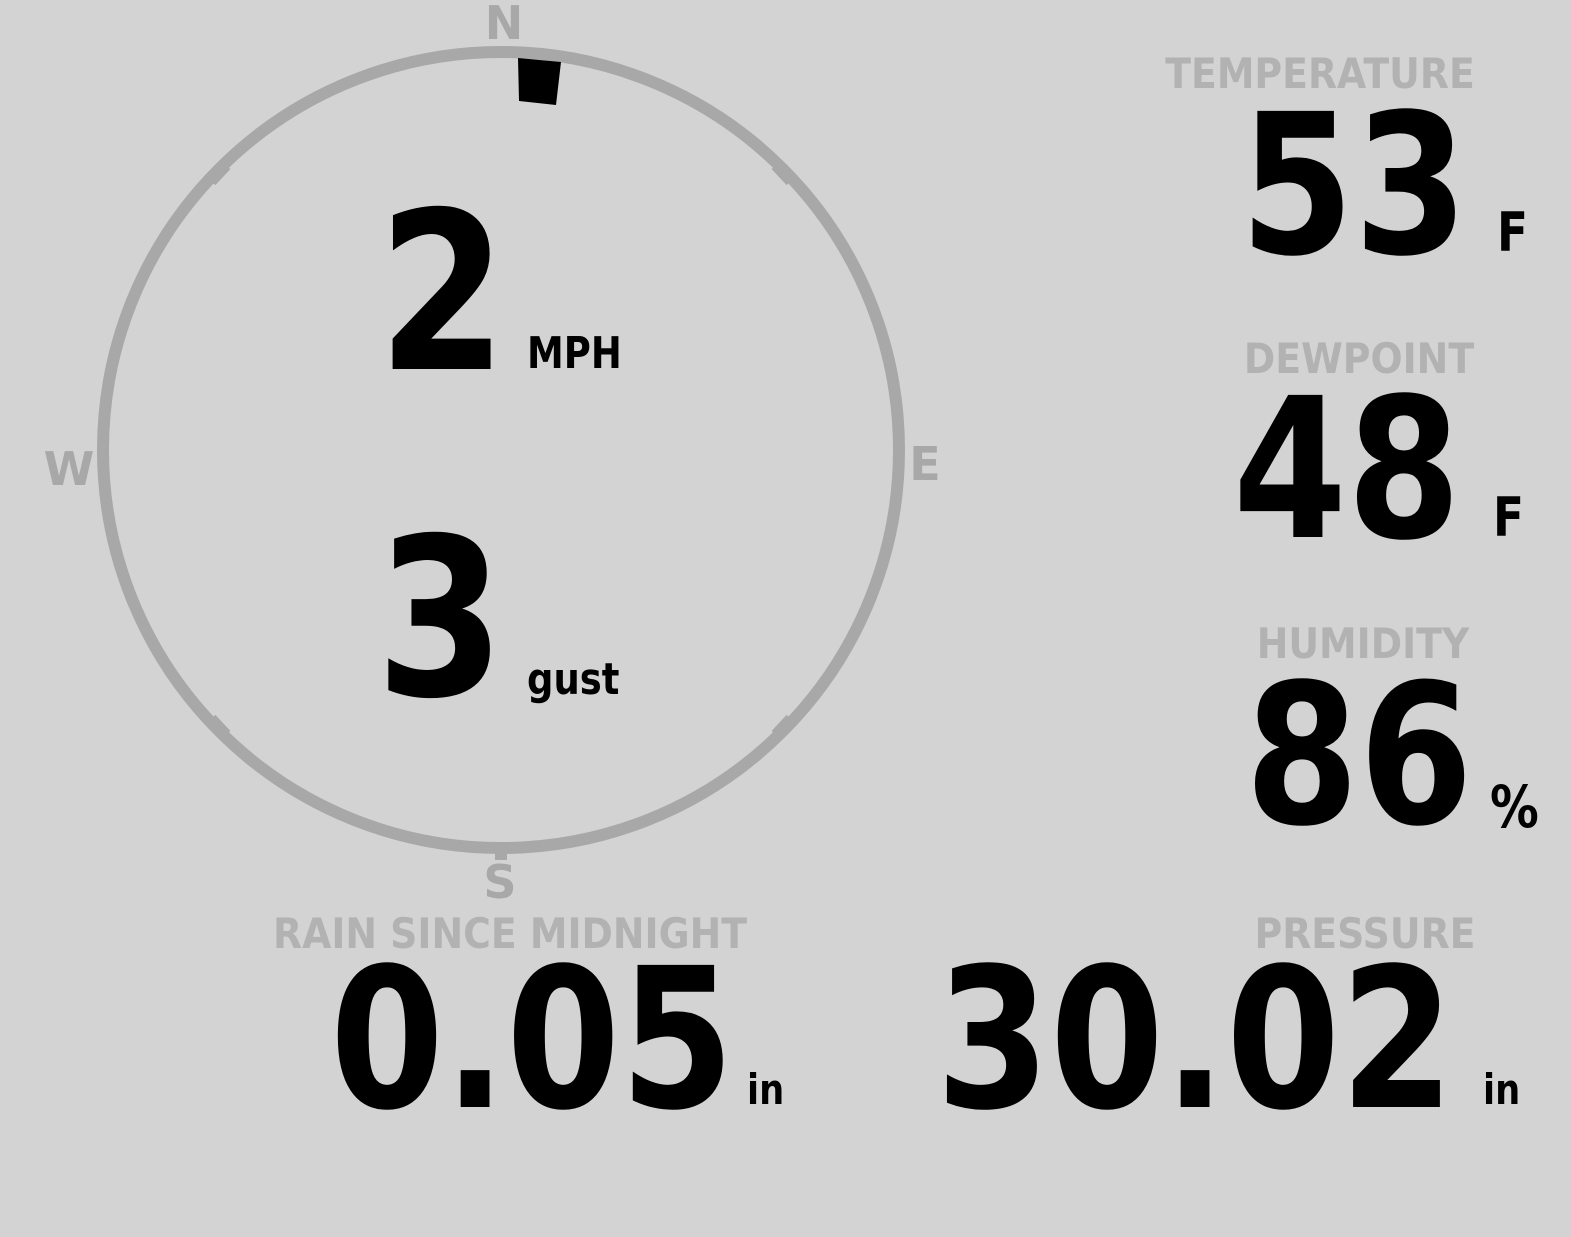 The width and height of the screenshot is (1571, 1237). I want to click on rain-value: 0.05, so click(532, 1039).